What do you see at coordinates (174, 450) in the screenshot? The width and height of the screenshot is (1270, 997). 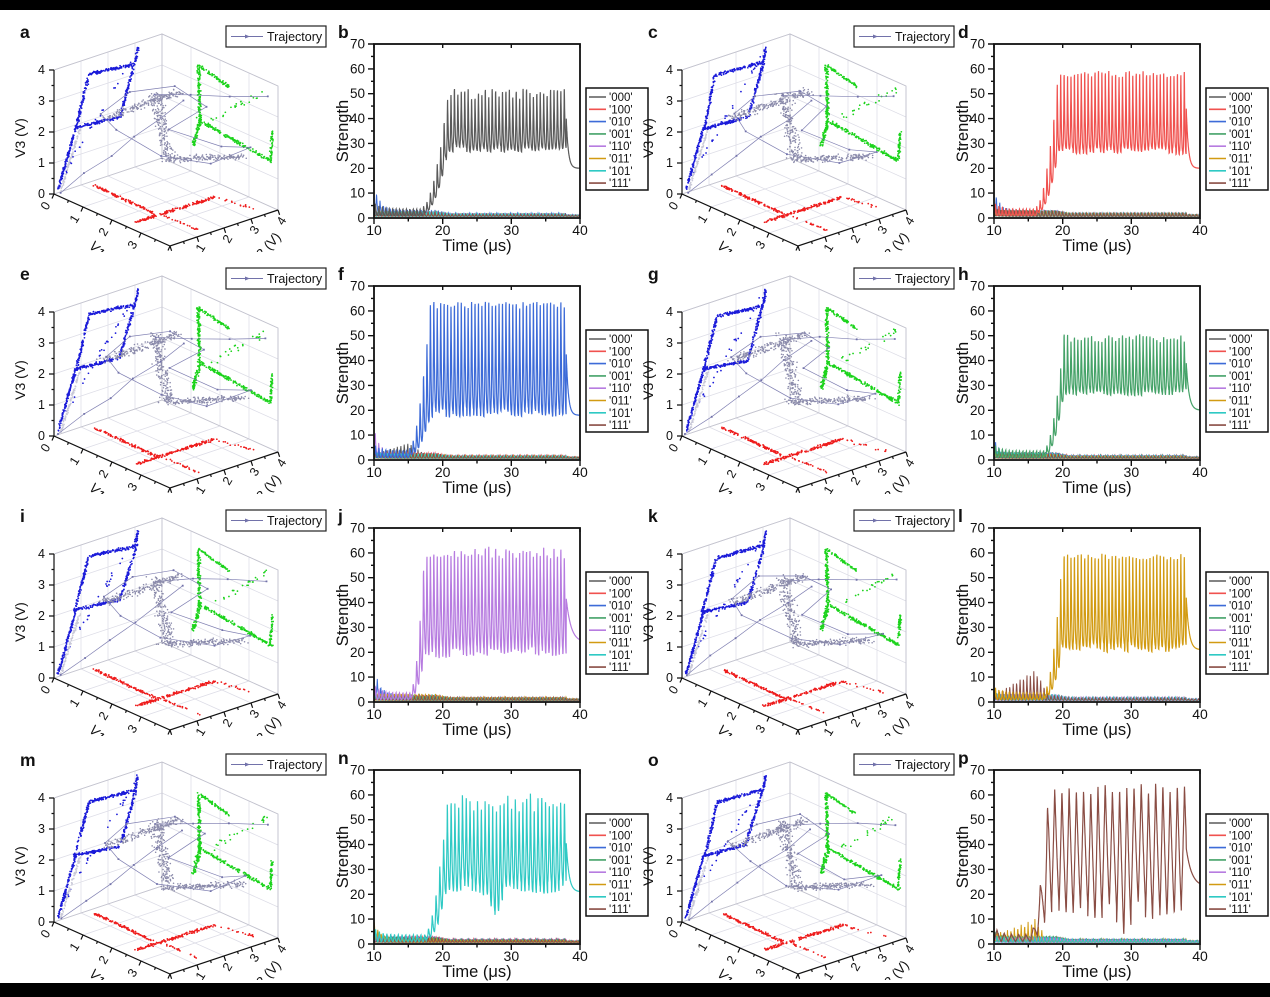 I see `red-projection-cloud` at bounding box center [174, 450].